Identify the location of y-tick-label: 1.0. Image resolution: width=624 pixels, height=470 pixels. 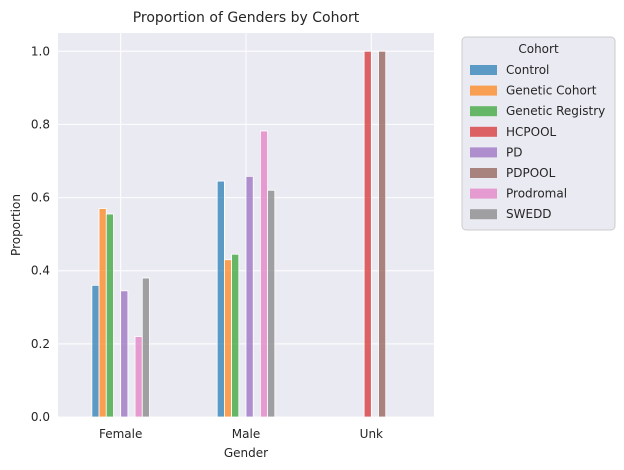
(40, 51).